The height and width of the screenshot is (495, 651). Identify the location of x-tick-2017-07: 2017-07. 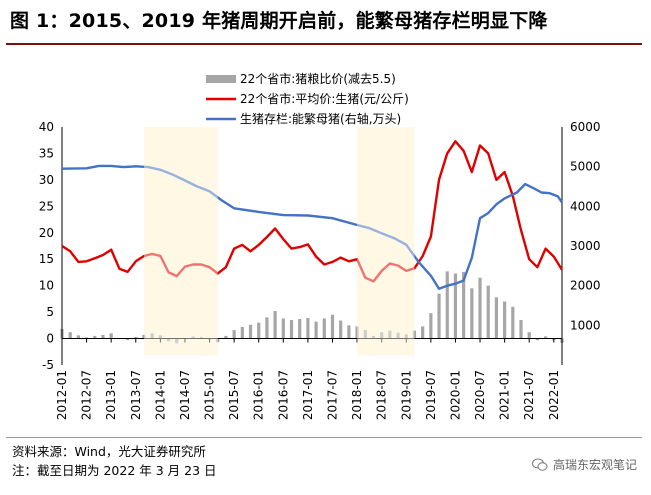
(332, 395).